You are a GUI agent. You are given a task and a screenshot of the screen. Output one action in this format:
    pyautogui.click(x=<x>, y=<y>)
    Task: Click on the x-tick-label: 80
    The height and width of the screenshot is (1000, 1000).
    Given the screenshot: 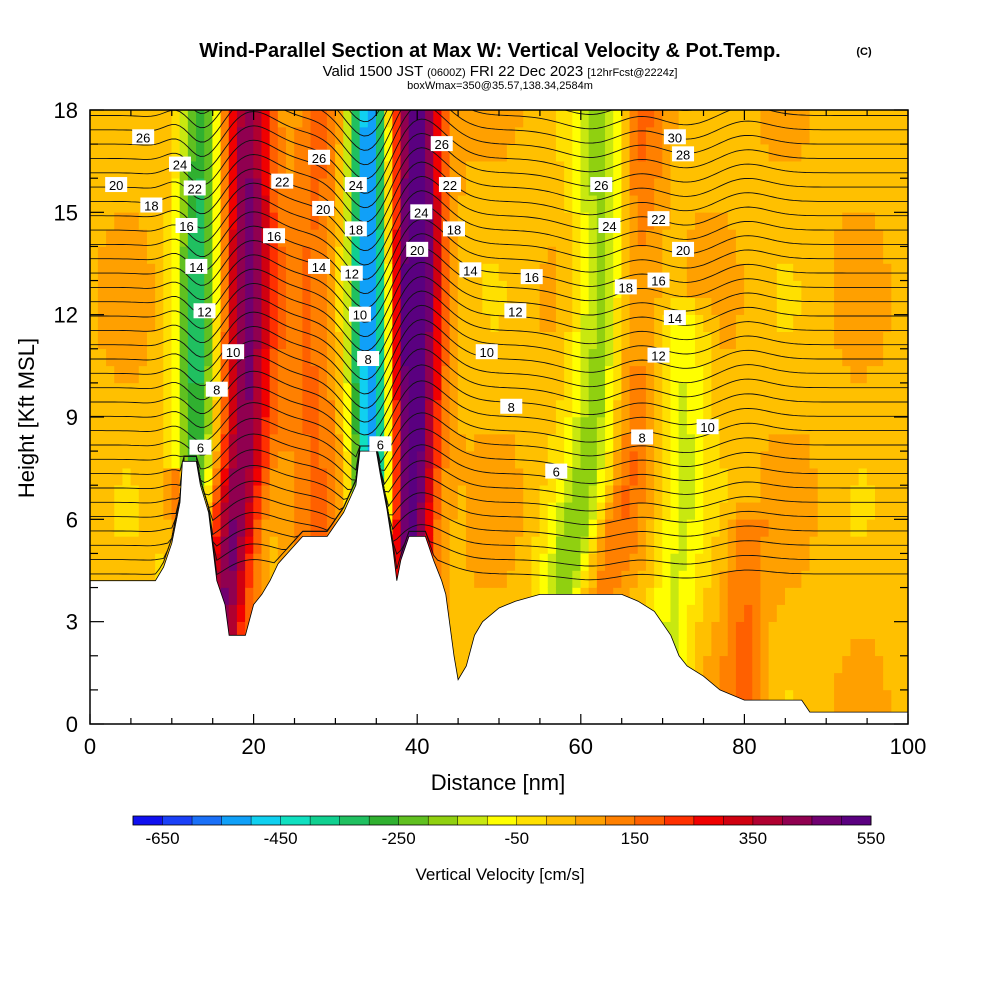 What is the action you would take?
    pyautogui.click(x=744, y=746)
    